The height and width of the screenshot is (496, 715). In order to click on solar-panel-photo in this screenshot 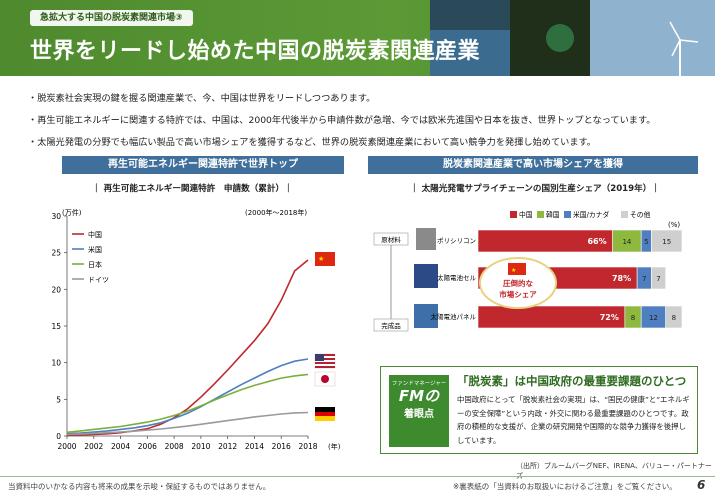, I will do `click(426, 316)`.